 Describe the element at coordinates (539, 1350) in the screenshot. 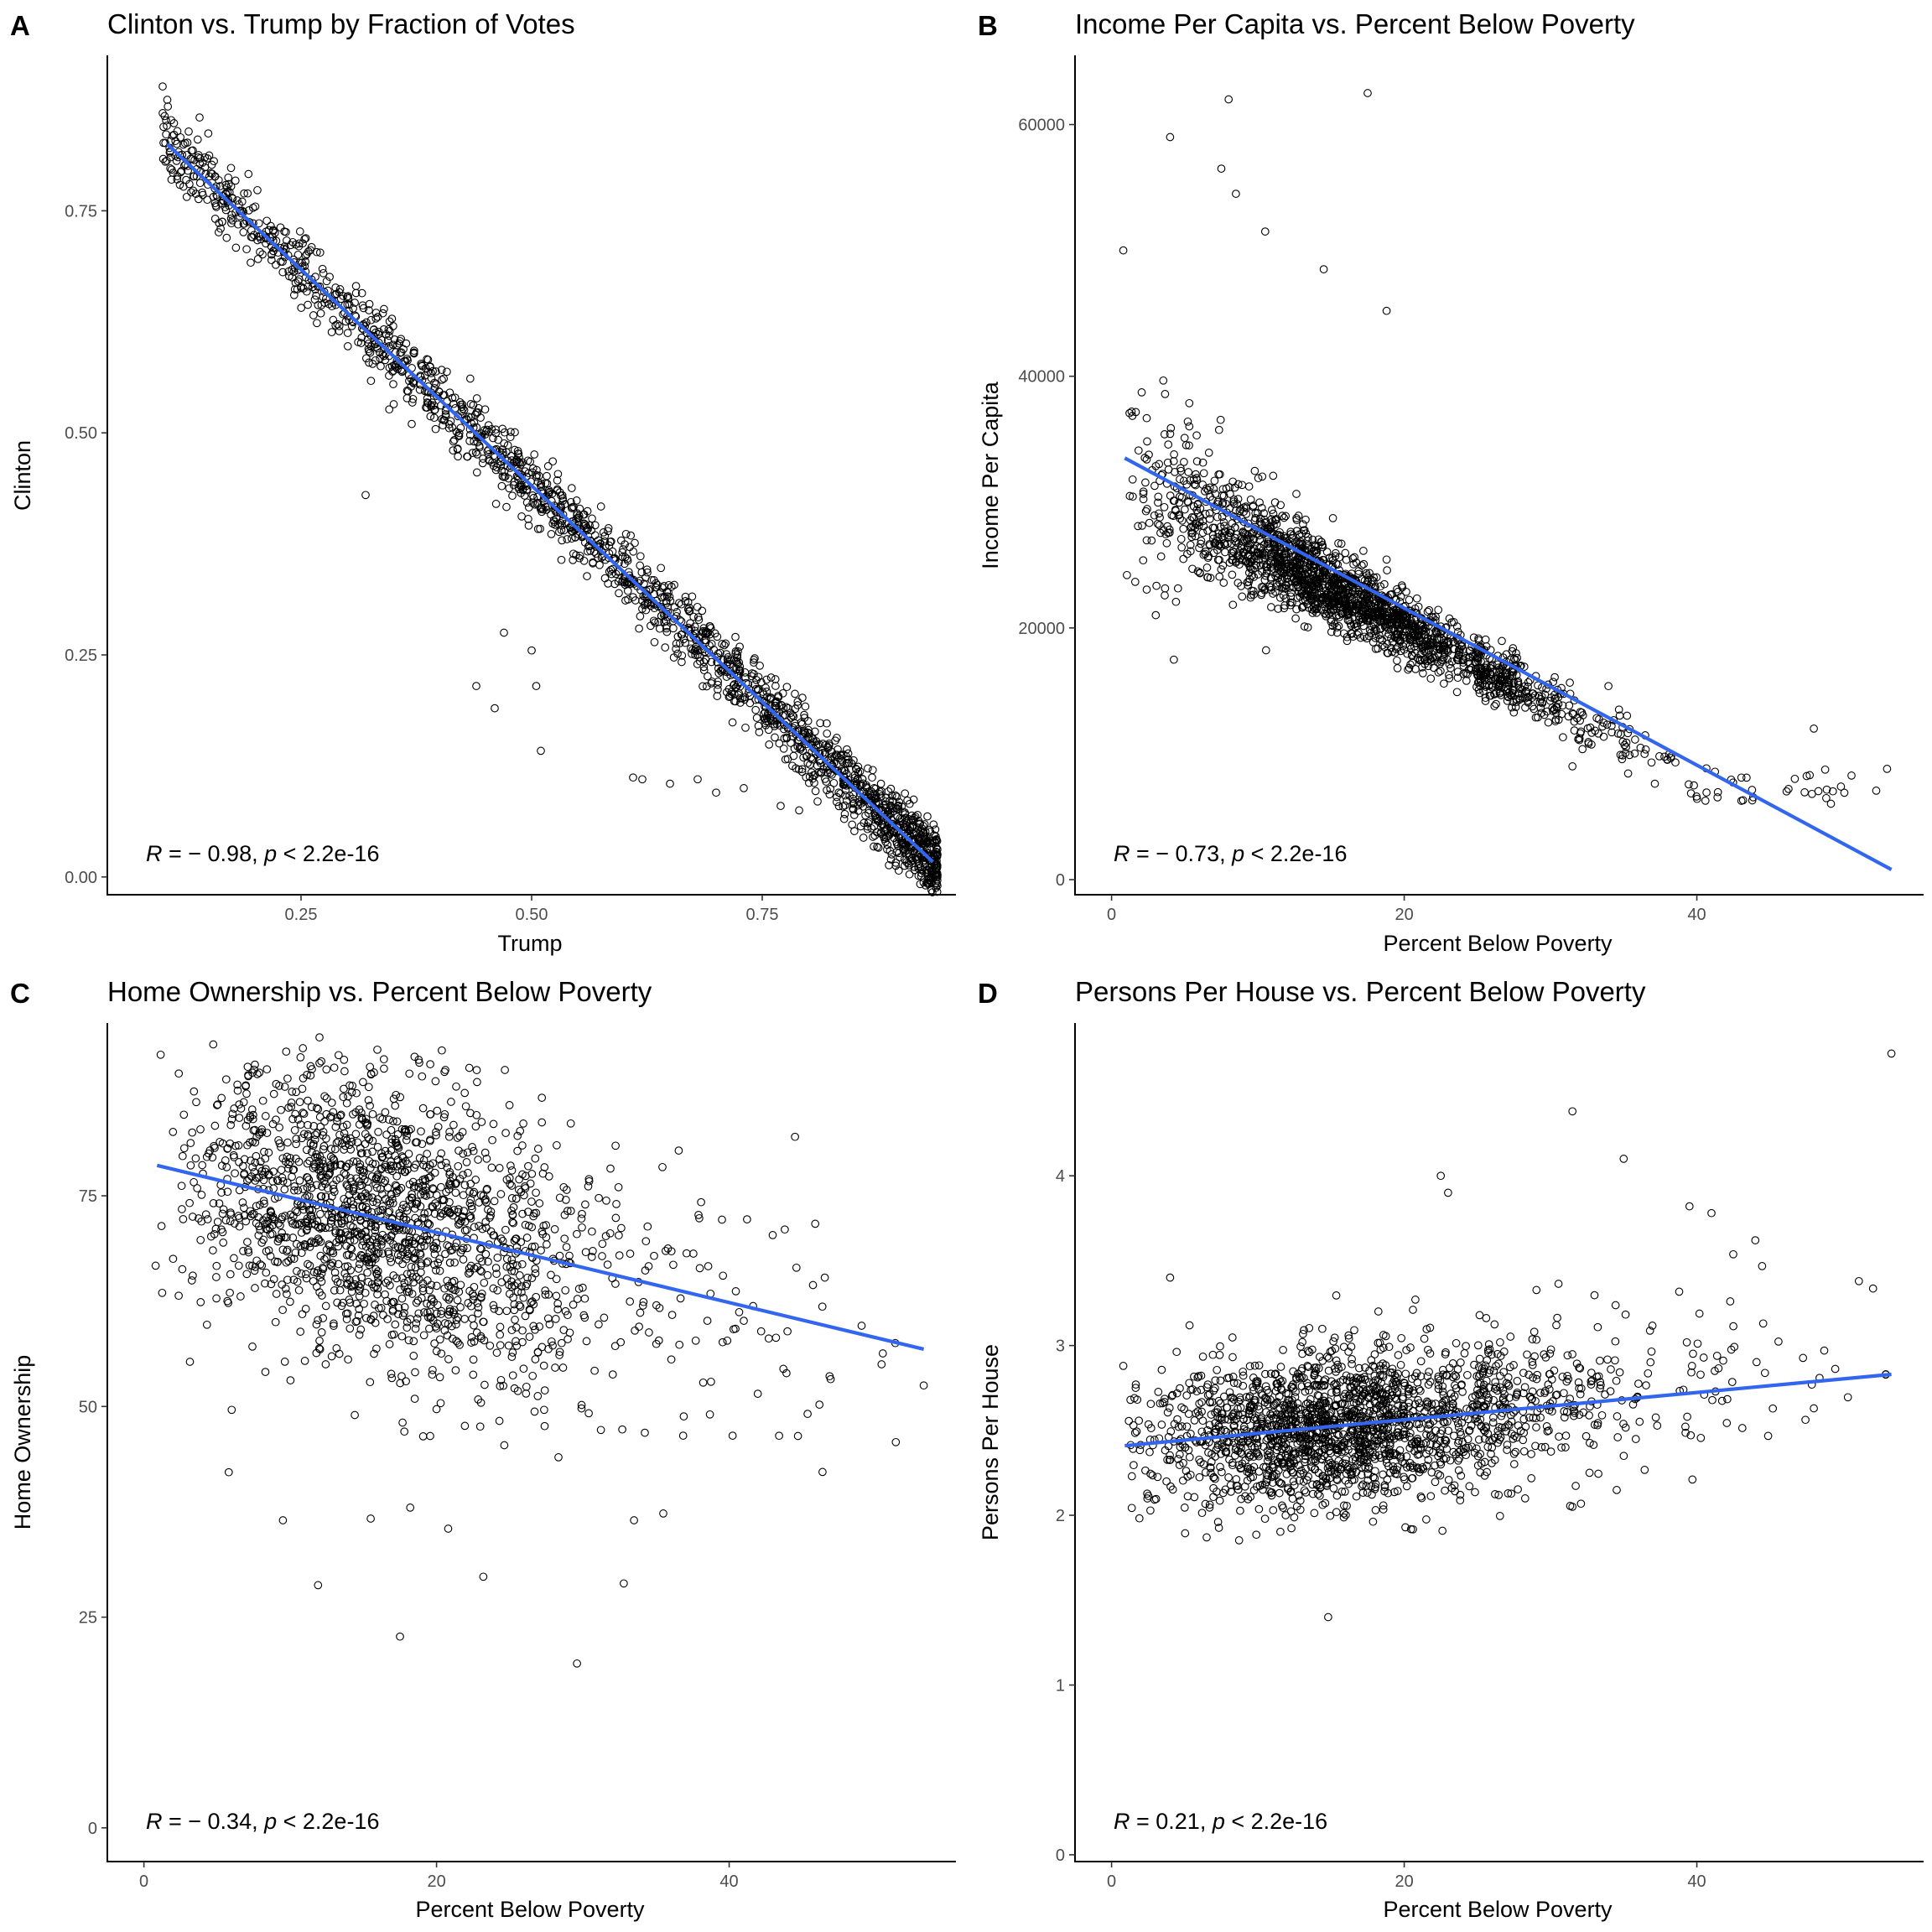

I see `panel-c-points` at that location.